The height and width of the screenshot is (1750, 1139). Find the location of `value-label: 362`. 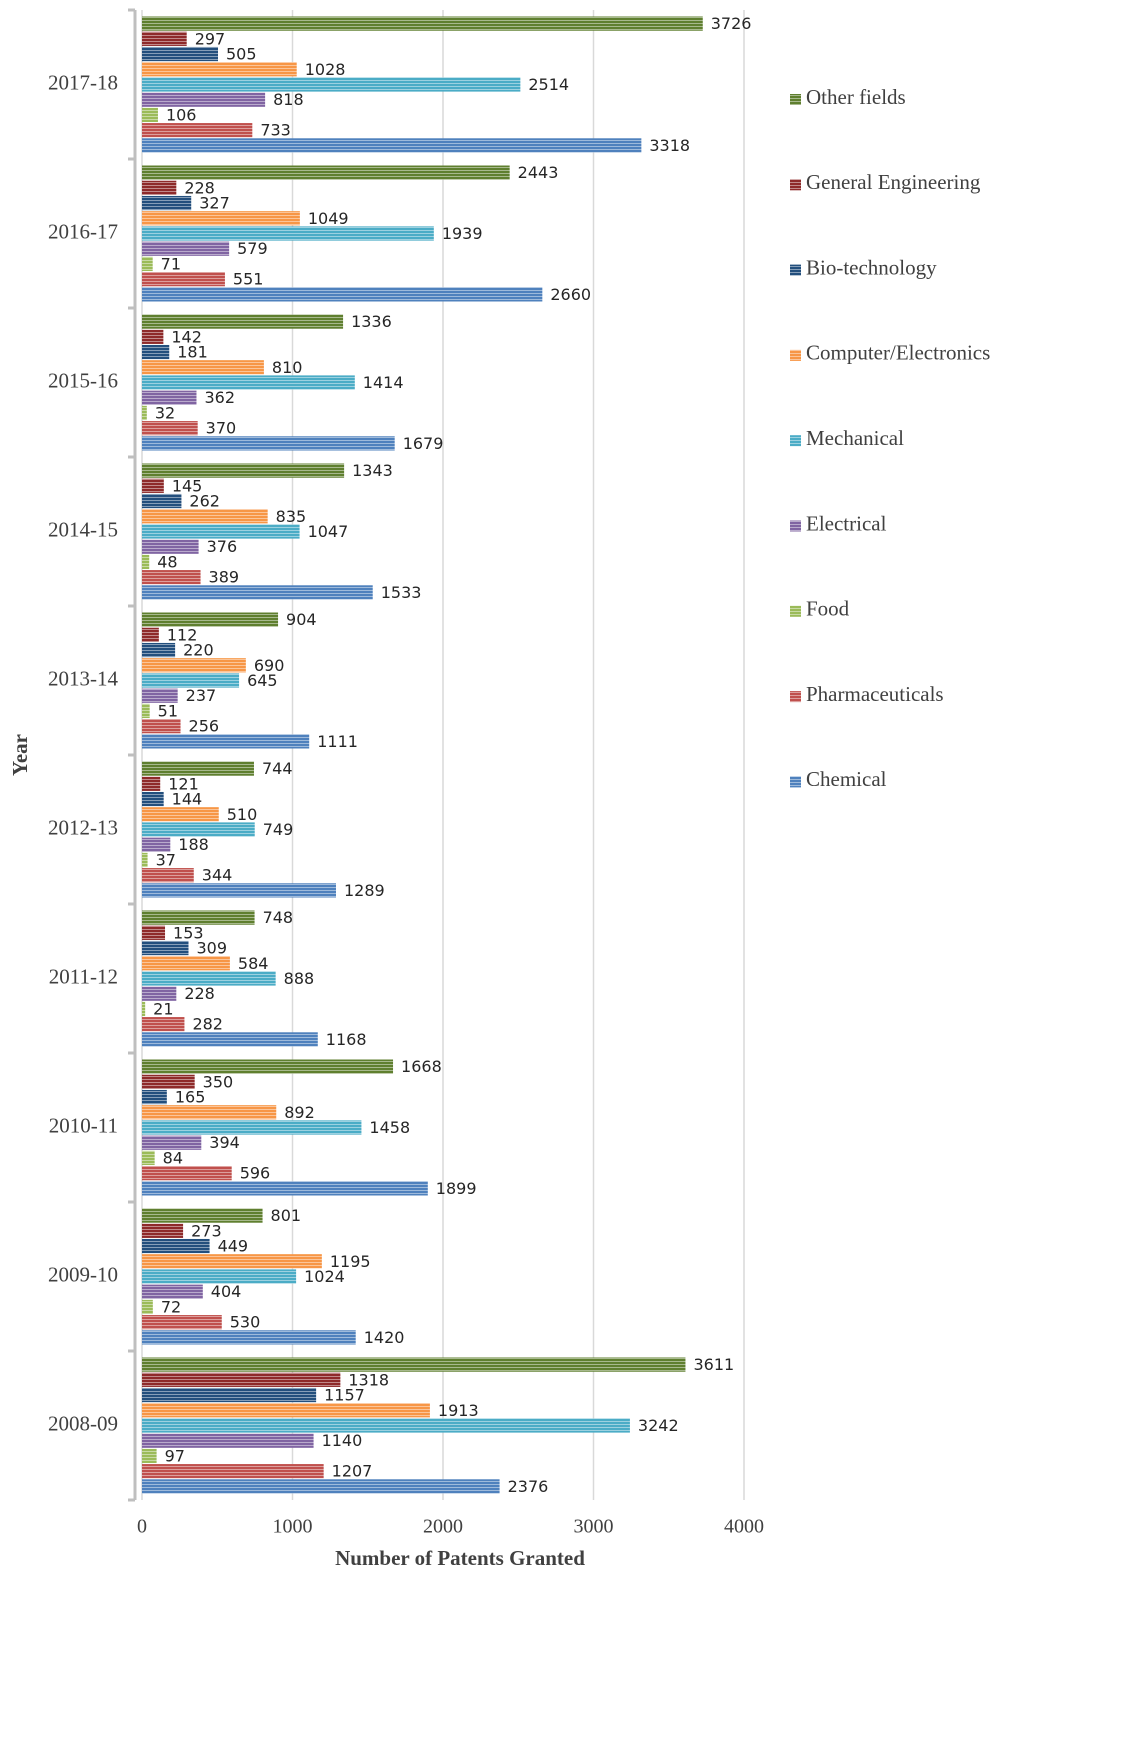

value-label: 362 is located at coordinates (219, 397).